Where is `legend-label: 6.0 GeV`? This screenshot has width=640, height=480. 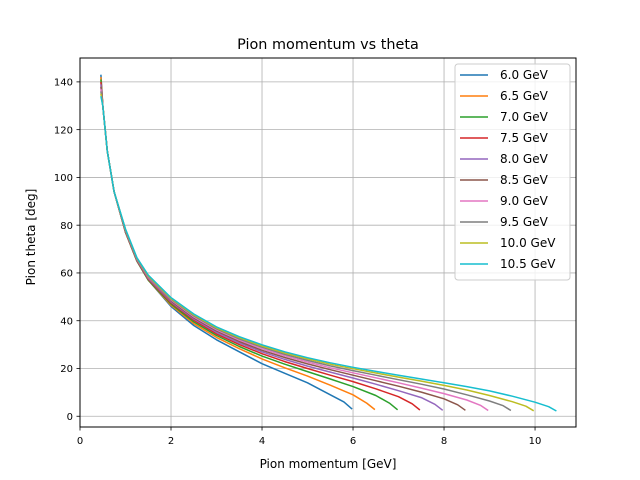 legend-label: 6.0 GeV is located at coordinates (524, 75).